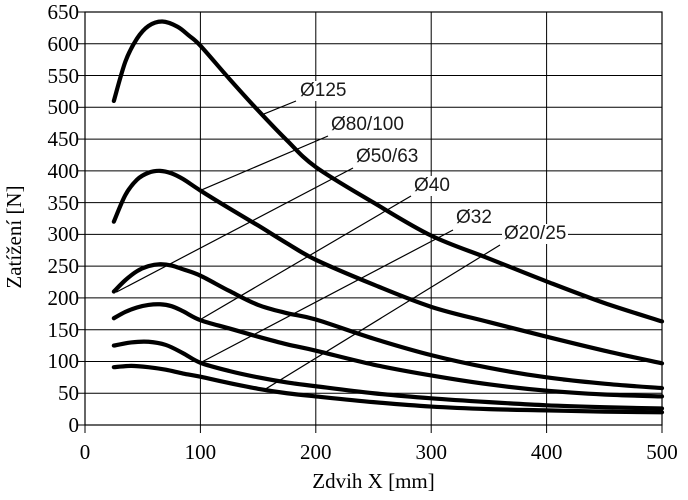  Describe the element at coordinates (432, 185) in the screenshot. I see `series-label-o40: Ø40` at that location.